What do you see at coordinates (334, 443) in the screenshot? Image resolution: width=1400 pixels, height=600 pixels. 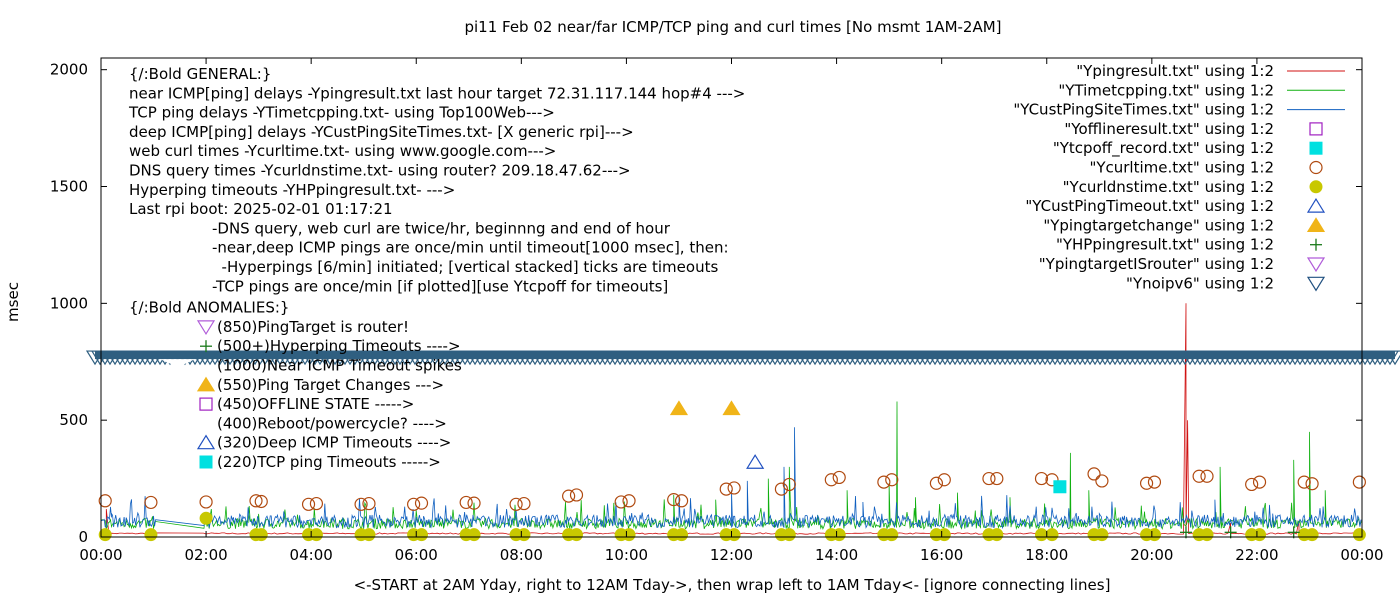 I see `anomaly-label-6: (320)Deep ICMP Timeouts ---->` at bounding box center [334, 443].